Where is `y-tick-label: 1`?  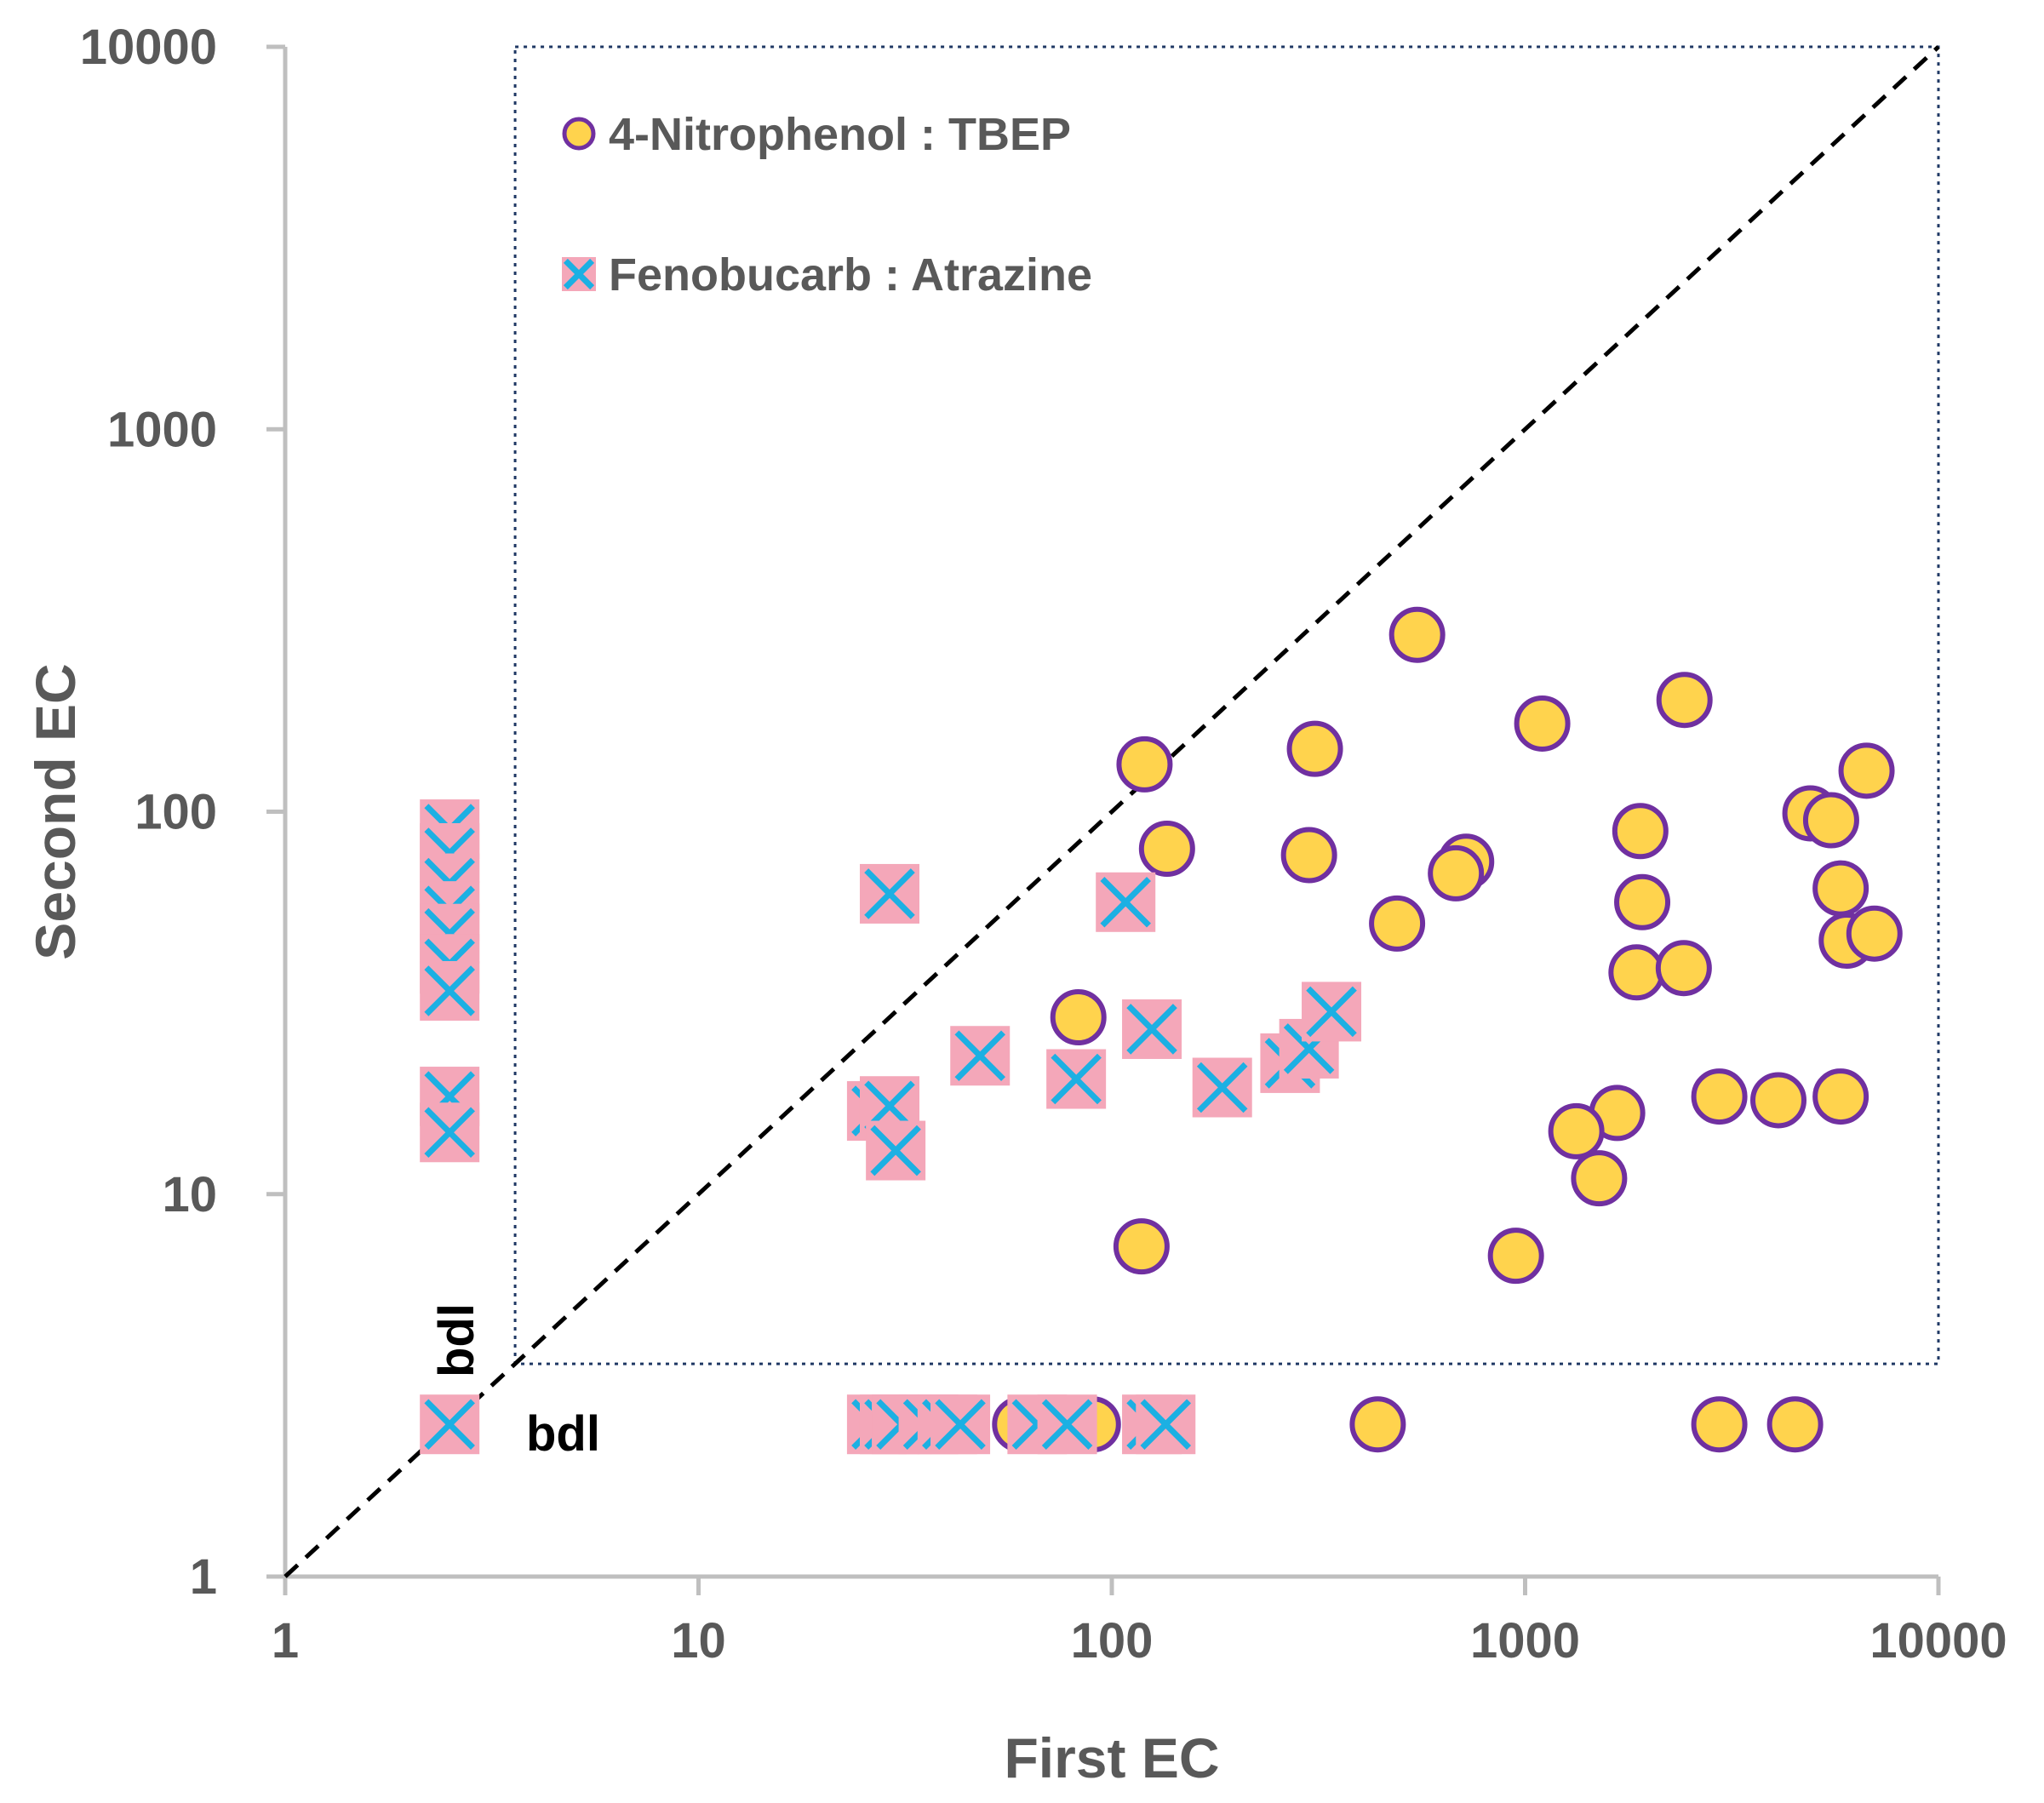 y-tick-label: 1 is located at coordinates (203, 1577).